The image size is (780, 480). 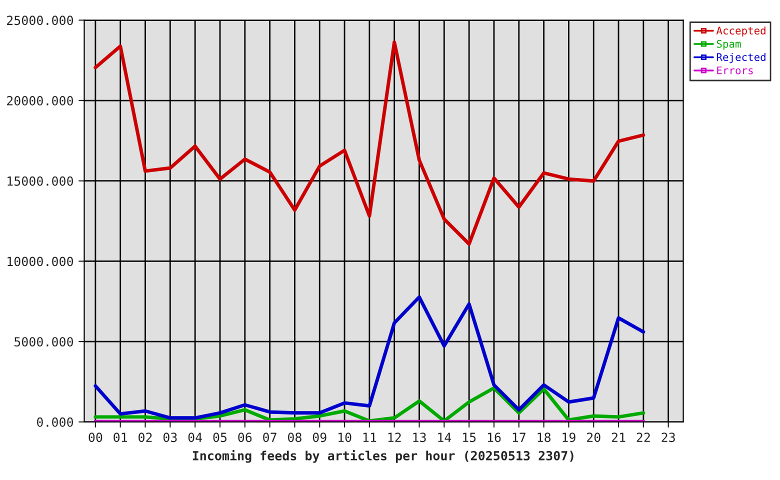 What do you see at coordinates (741, 31) in the screenshot?
I see `legend-label: Accepted` at bounding box center [741, 31].